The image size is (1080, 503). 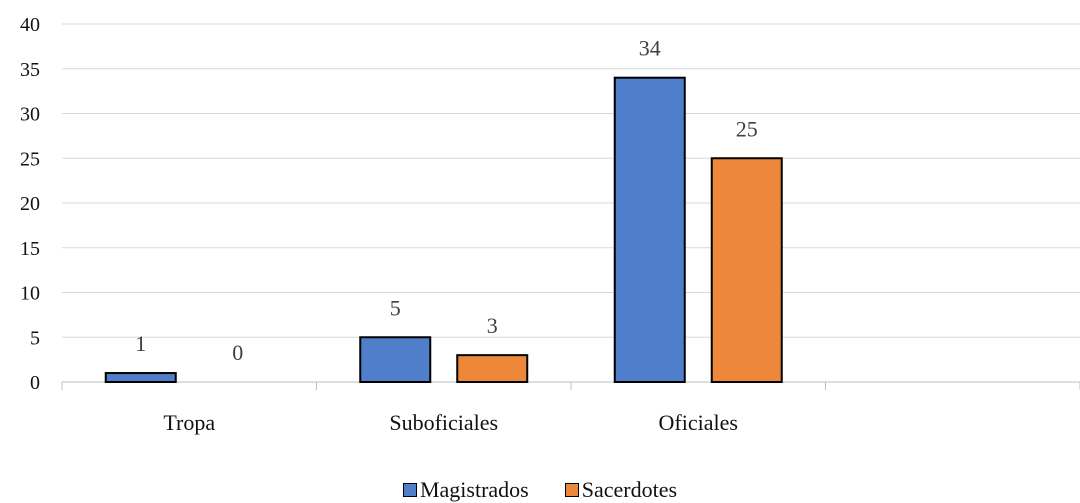 What do you see at coordinates (189, 422) in the screenshot?
I see `x-tick-label: Tropa` at bounding box center [189, 422].